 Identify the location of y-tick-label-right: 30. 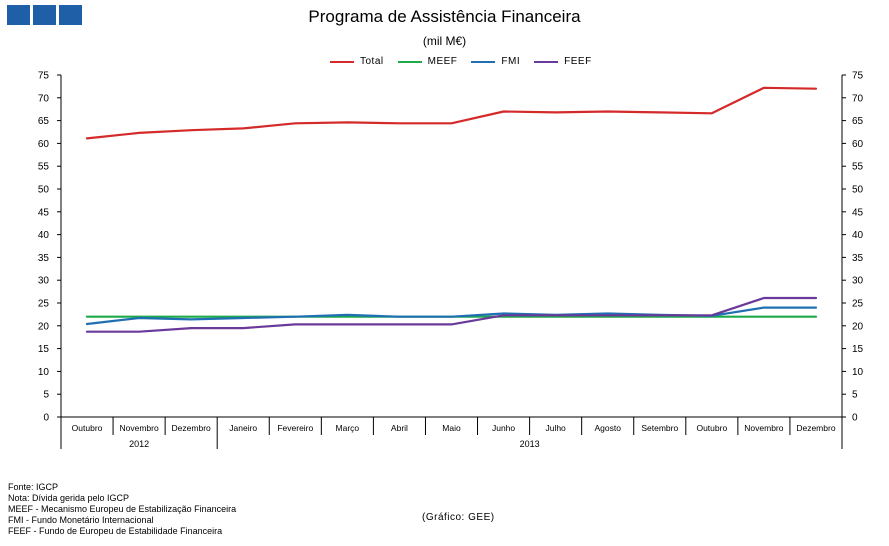
(858, 281).